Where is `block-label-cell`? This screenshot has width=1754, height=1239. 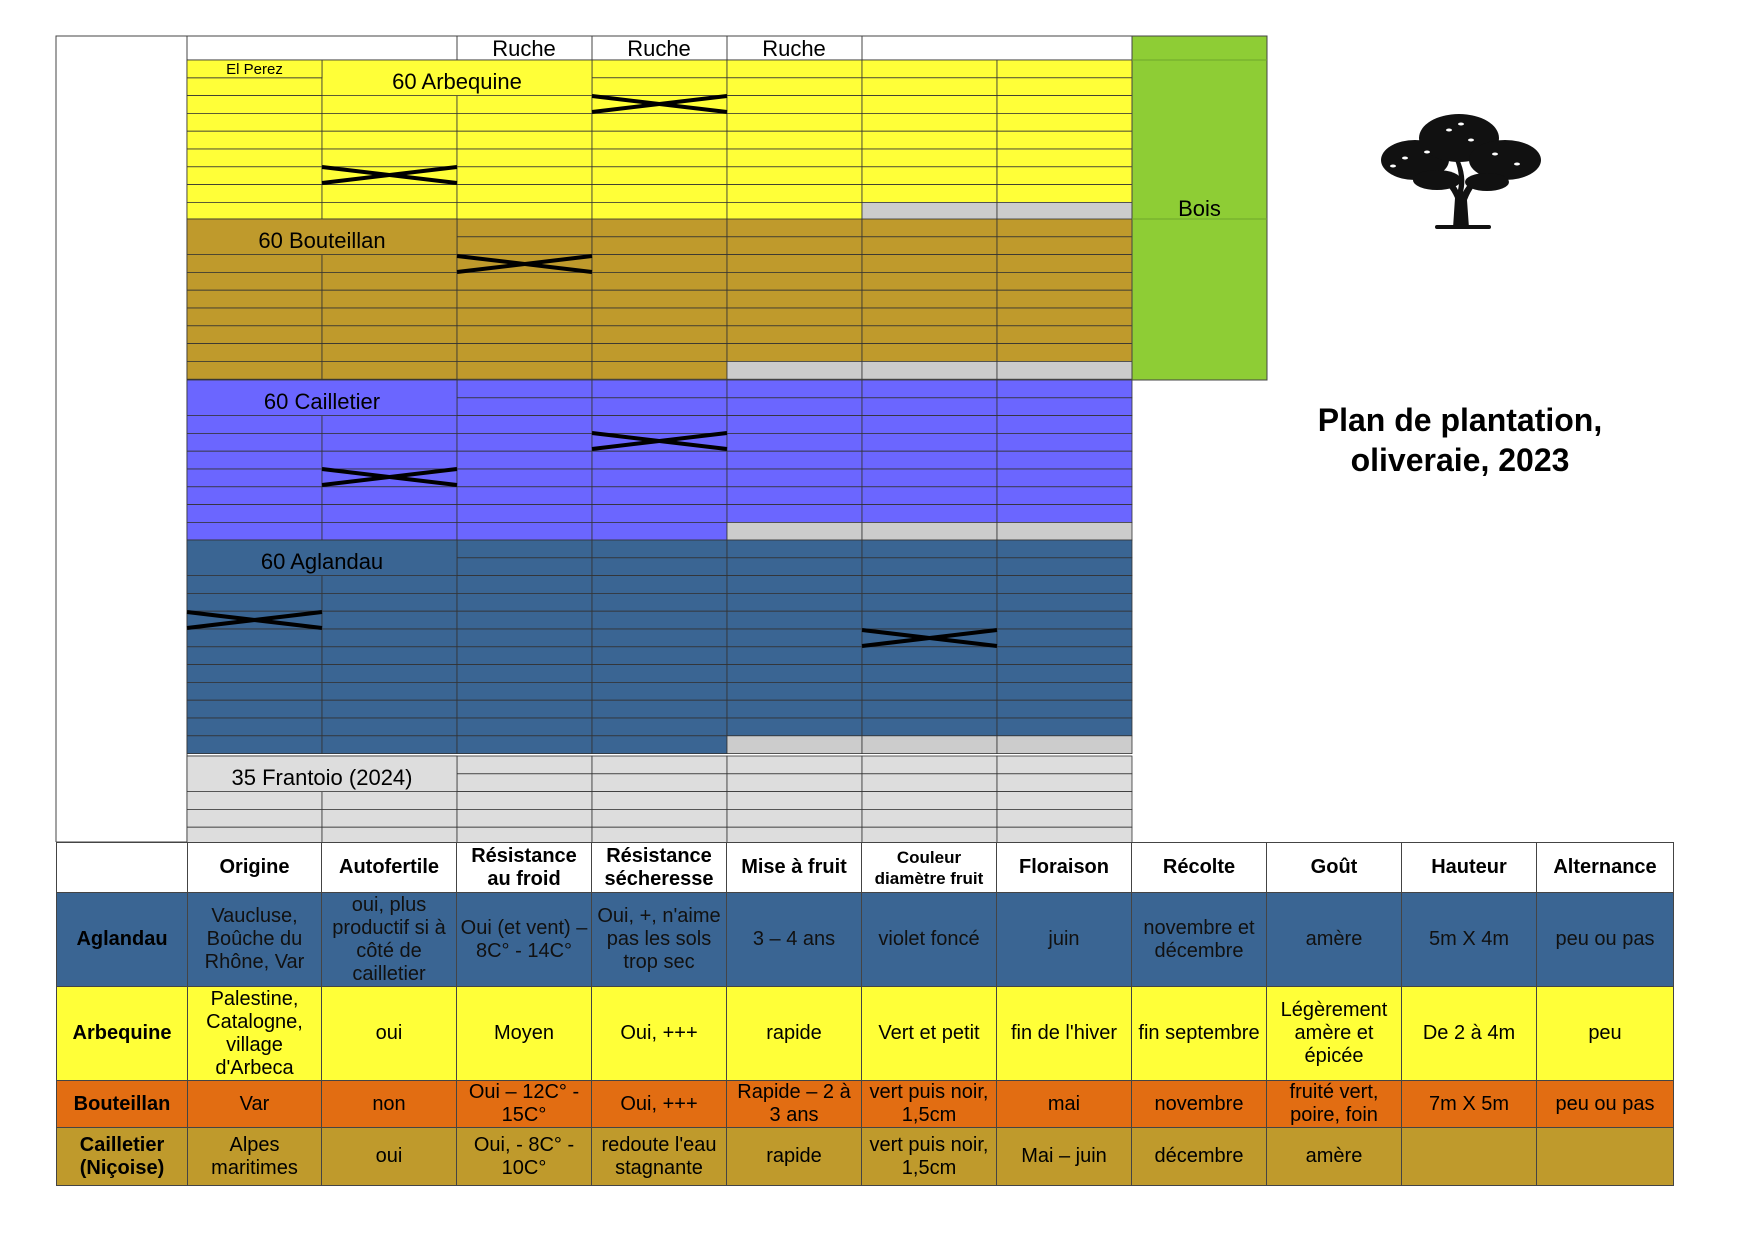
block-label-cell is located at coordinates (322, 557).